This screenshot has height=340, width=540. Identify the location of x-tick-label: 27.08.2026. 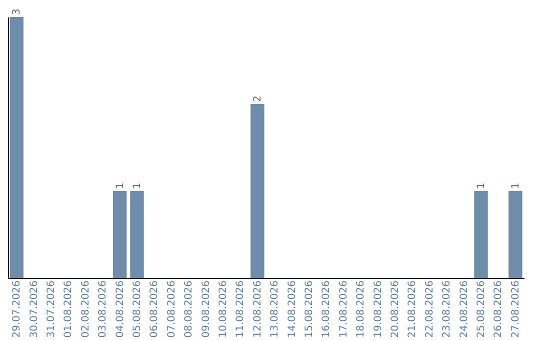
(516, 309).